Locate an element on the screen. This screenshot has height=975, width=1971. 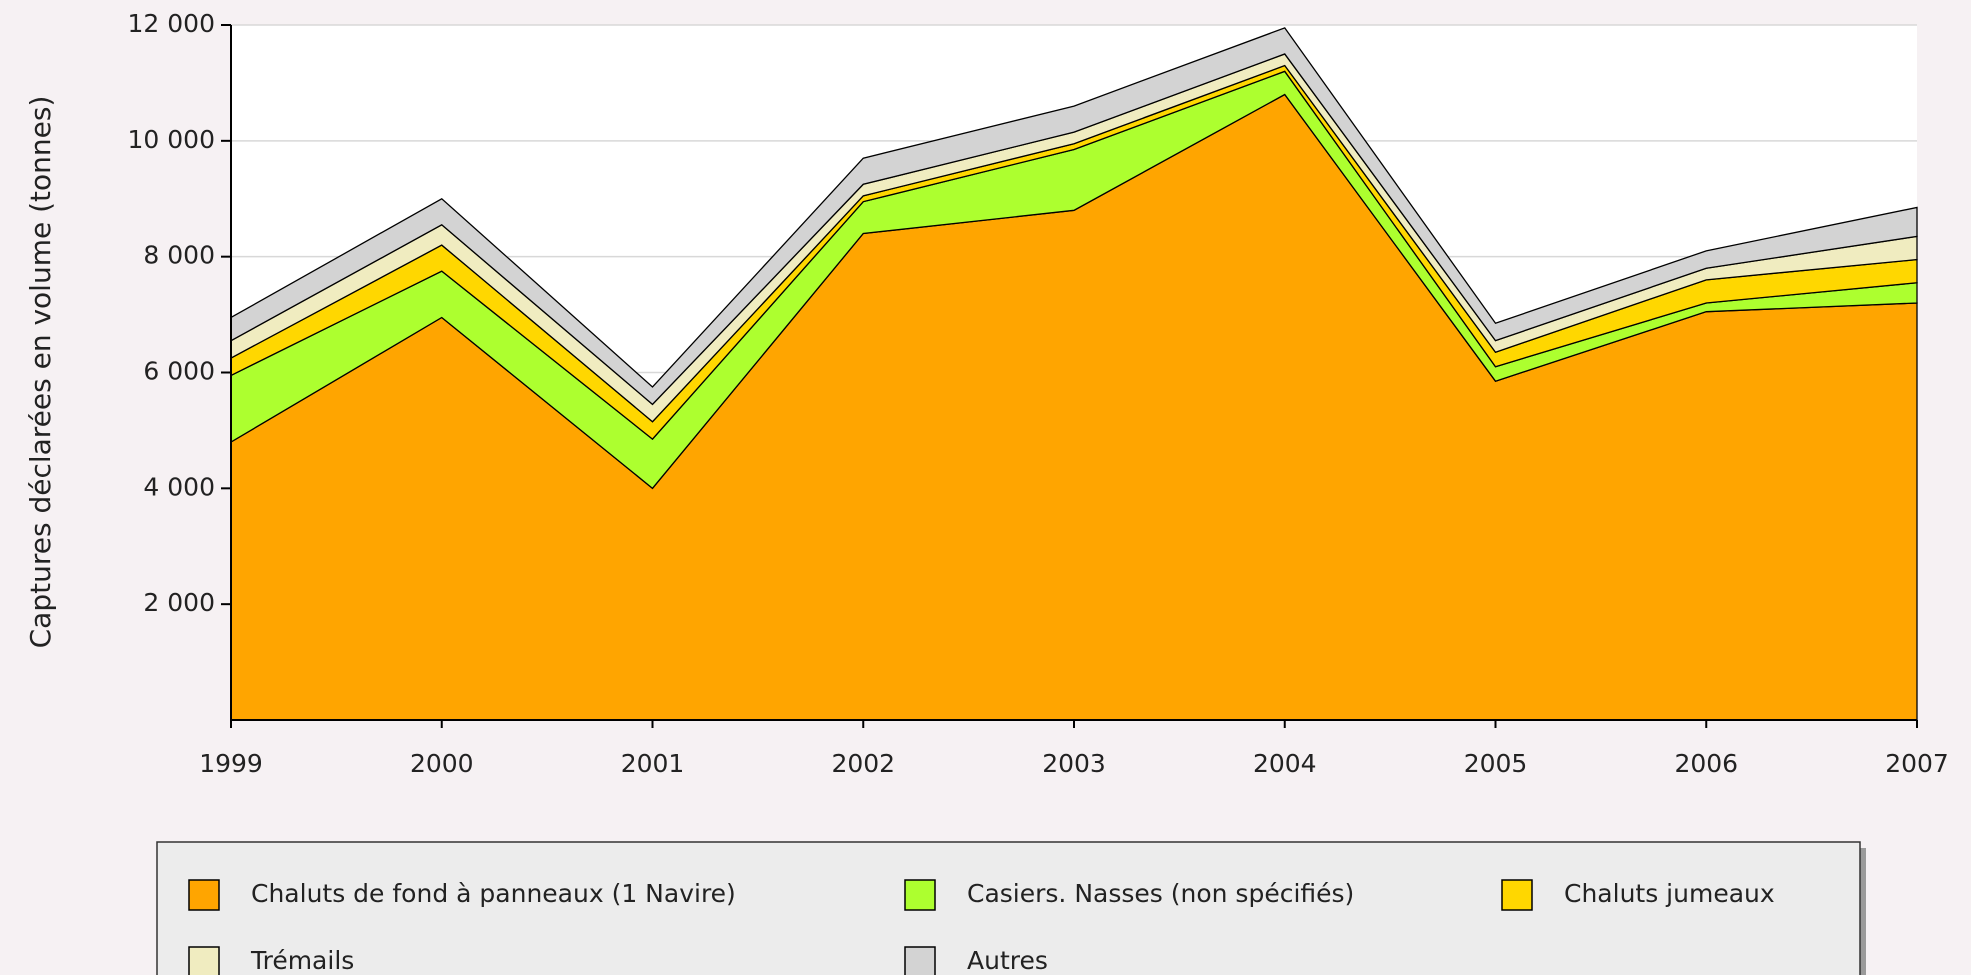
legend-label: Chaluts de fond à panneaux (1 Navire) is located at coordinates (493, 893).